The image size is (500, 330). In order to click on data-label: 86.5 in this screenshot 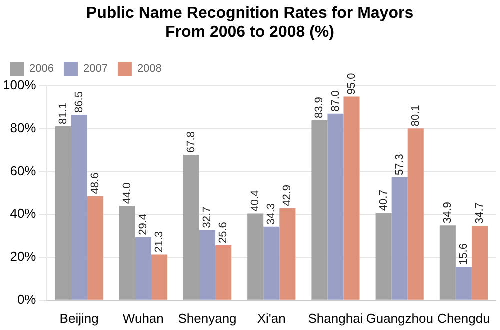, I will do `click(79, 102)`.